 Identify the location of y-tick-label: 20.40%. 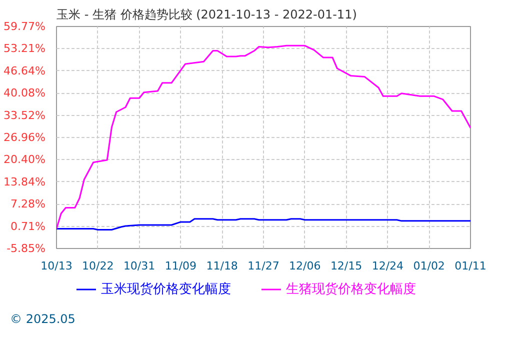
(25, 159).